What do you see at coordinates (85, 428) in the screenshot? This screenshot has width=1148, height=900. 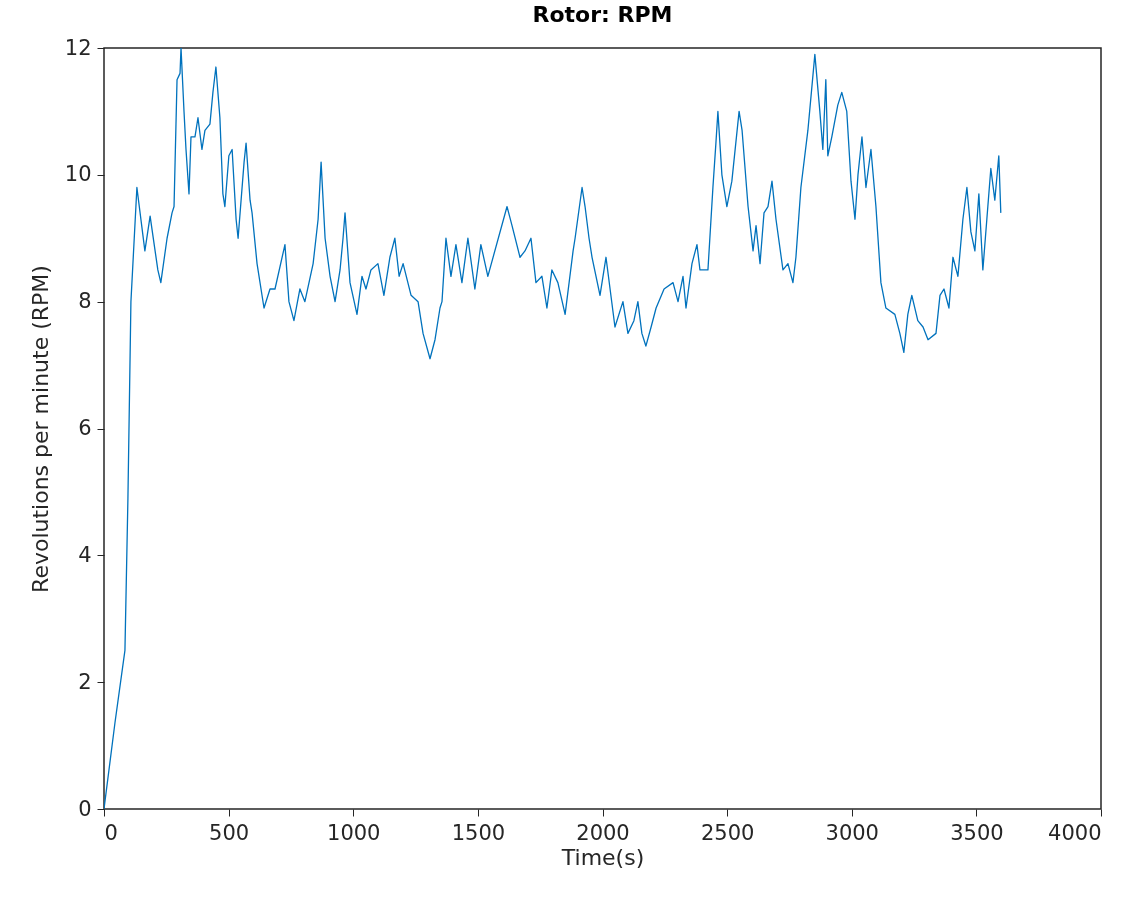 I see `y-tick-label: 6` at bounding box center [85, 428].